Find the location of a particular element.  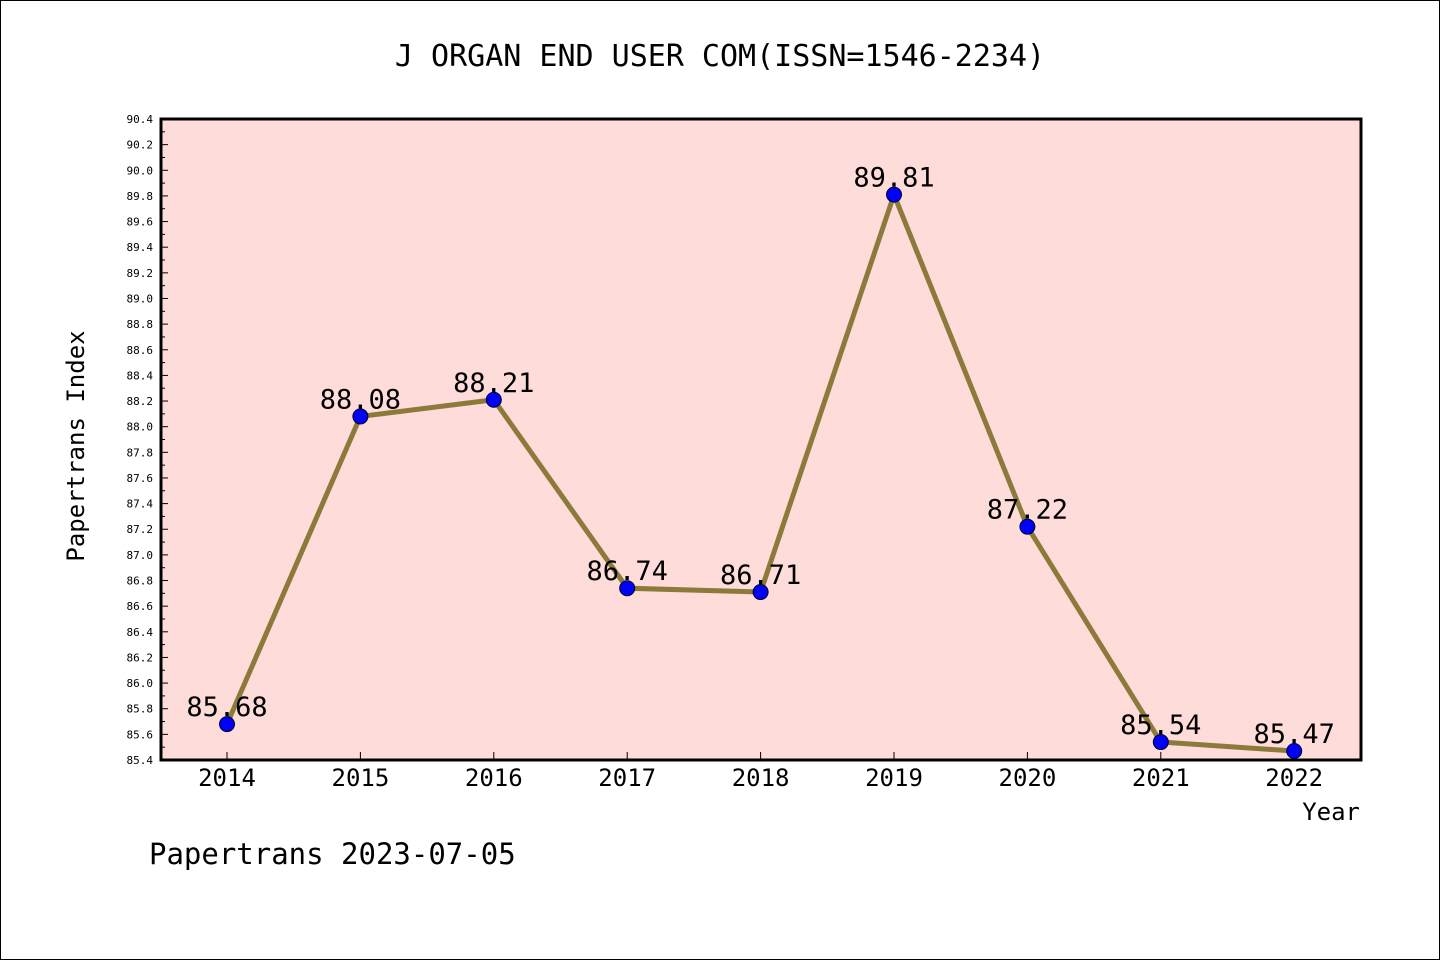

y-tick-label: 85.8 is located at coordinates (140, 709).